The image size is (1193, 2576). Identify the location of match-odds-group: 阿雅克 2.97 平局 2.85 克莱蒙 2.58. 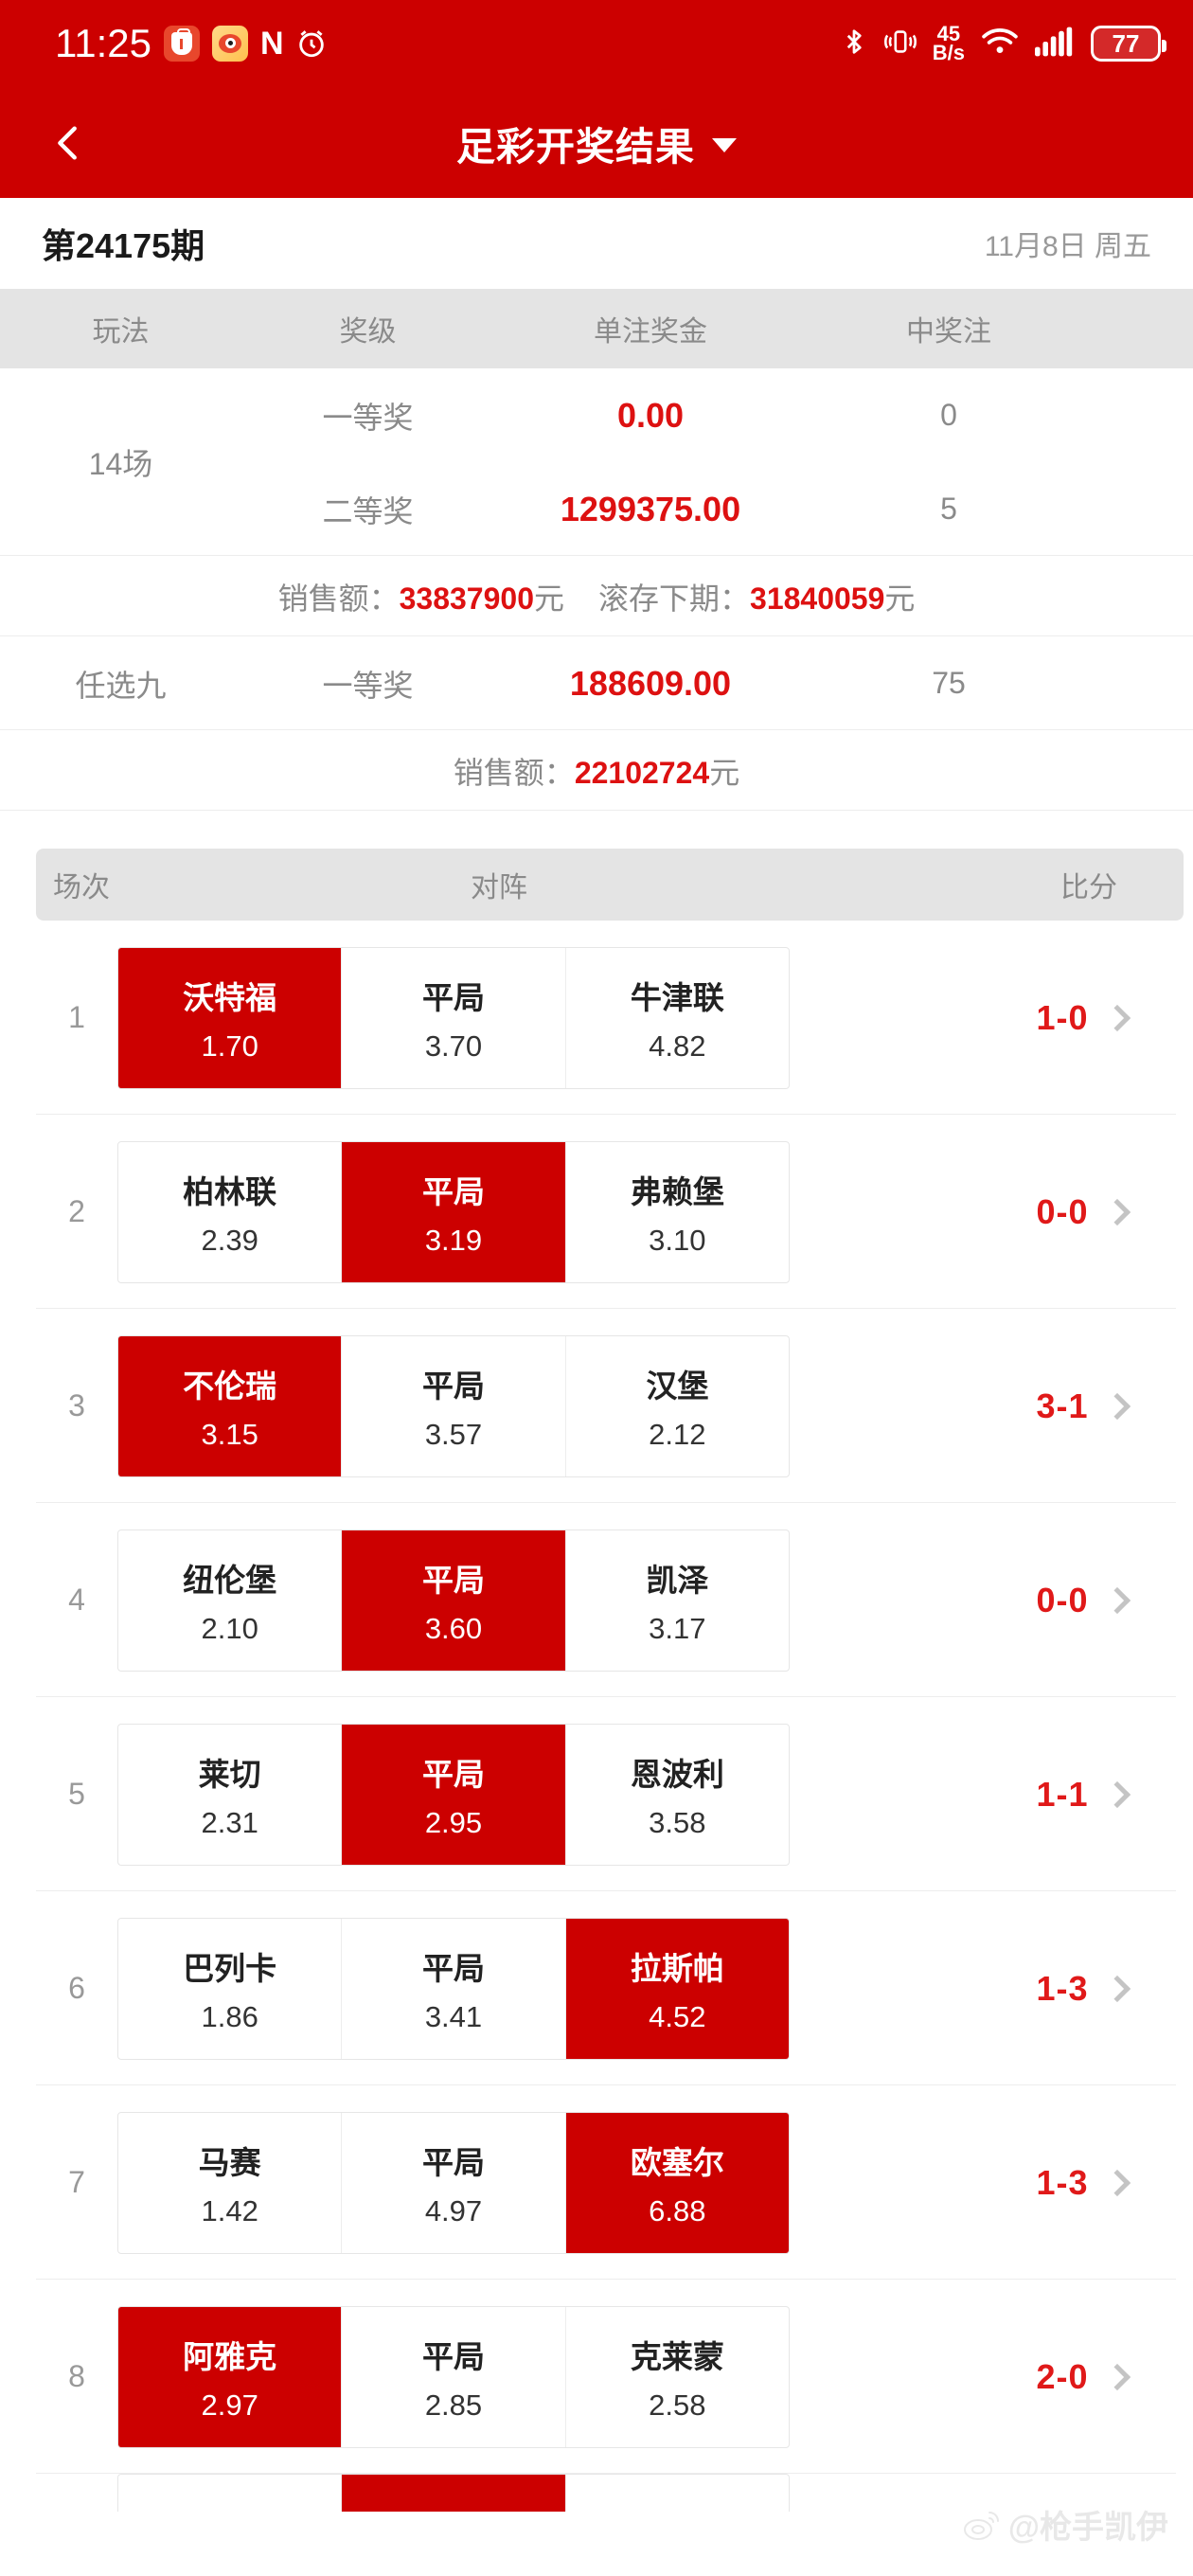
(453, 2376).